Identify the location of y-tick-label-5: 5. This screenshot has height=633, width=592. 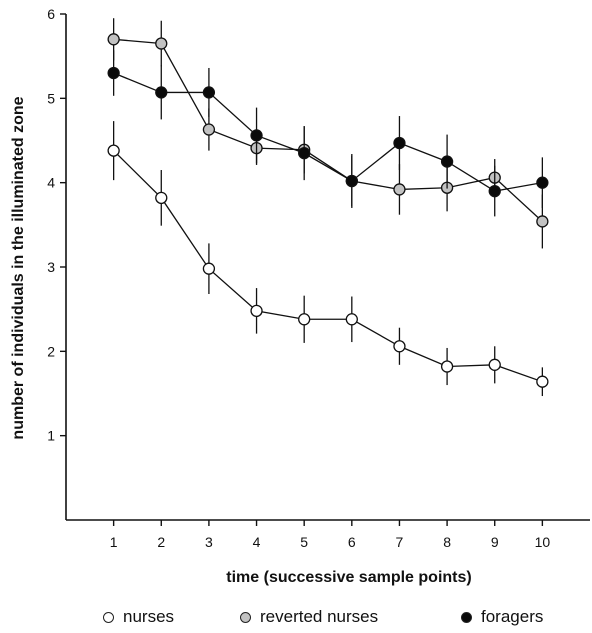
(51, 98).